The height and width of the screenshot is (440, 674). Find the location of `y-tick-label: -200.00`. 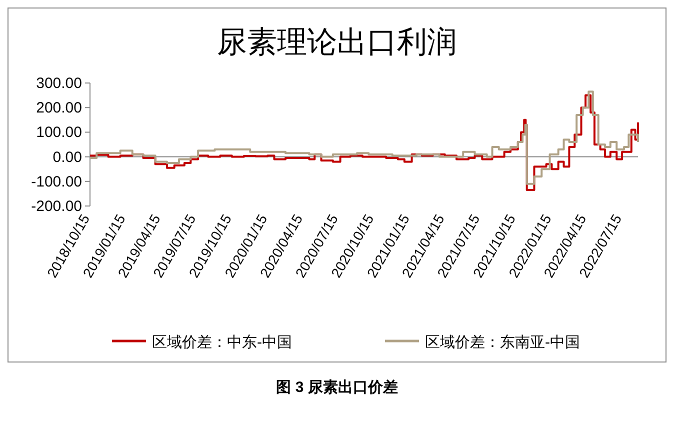

y-tick-label: -200.00 is located at coordinates (56, 206).